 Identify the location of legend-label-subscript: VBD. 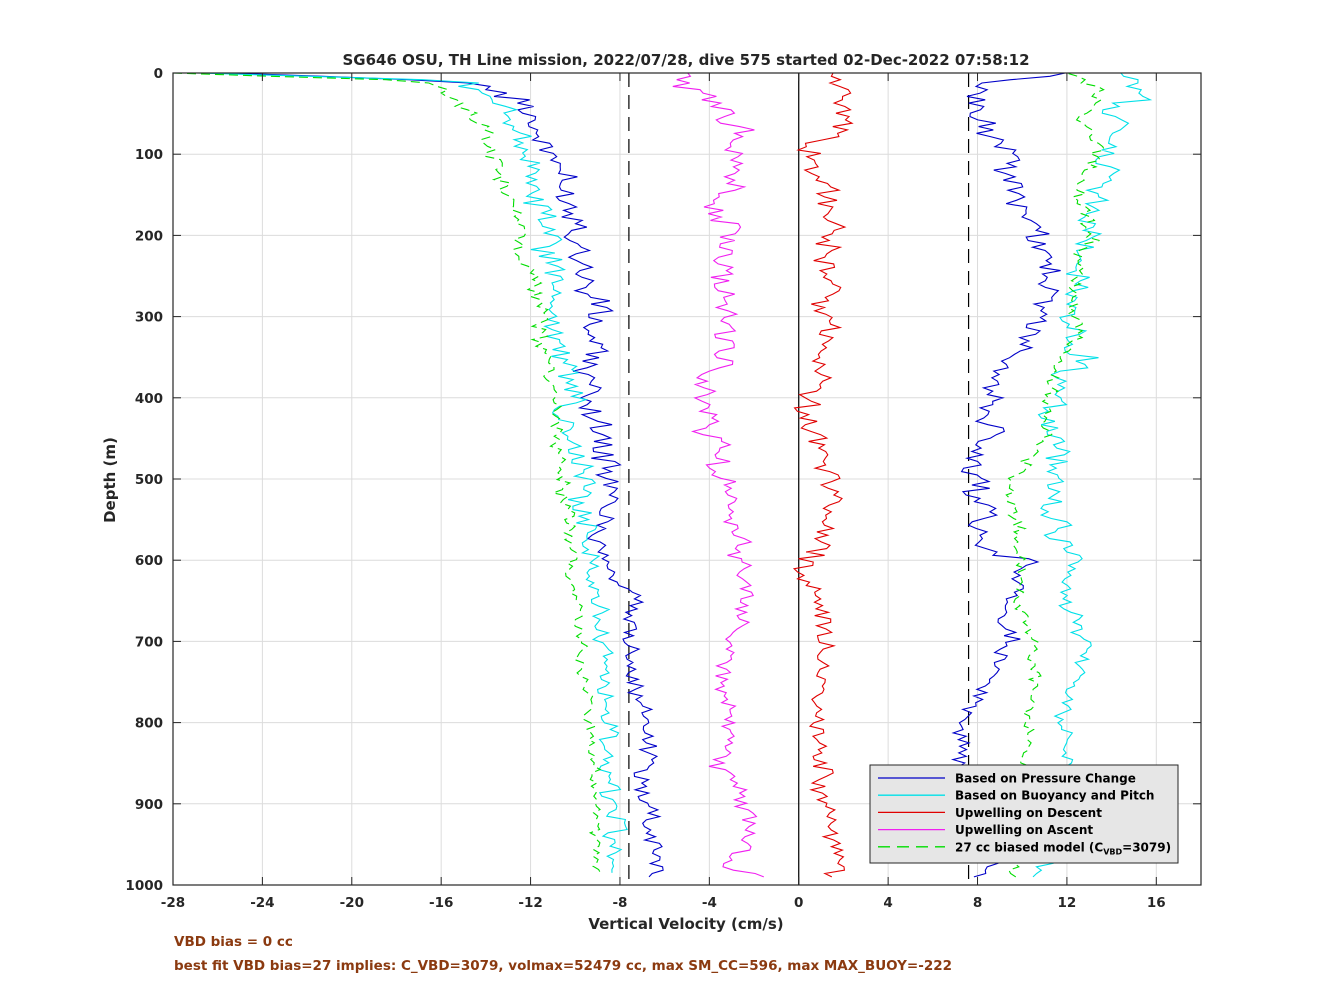
(1112, 851).